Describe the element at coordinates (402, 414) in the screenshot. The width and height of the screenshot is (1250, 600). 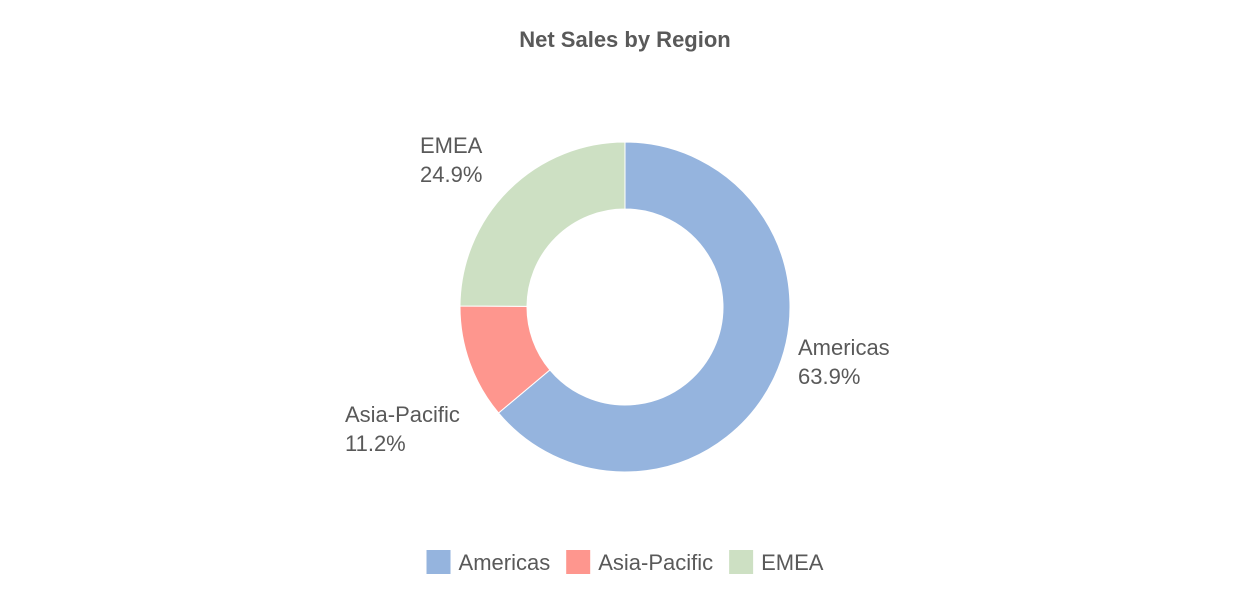
I see `slice-label-asia-pacific: Asia-Pacific` at that location.